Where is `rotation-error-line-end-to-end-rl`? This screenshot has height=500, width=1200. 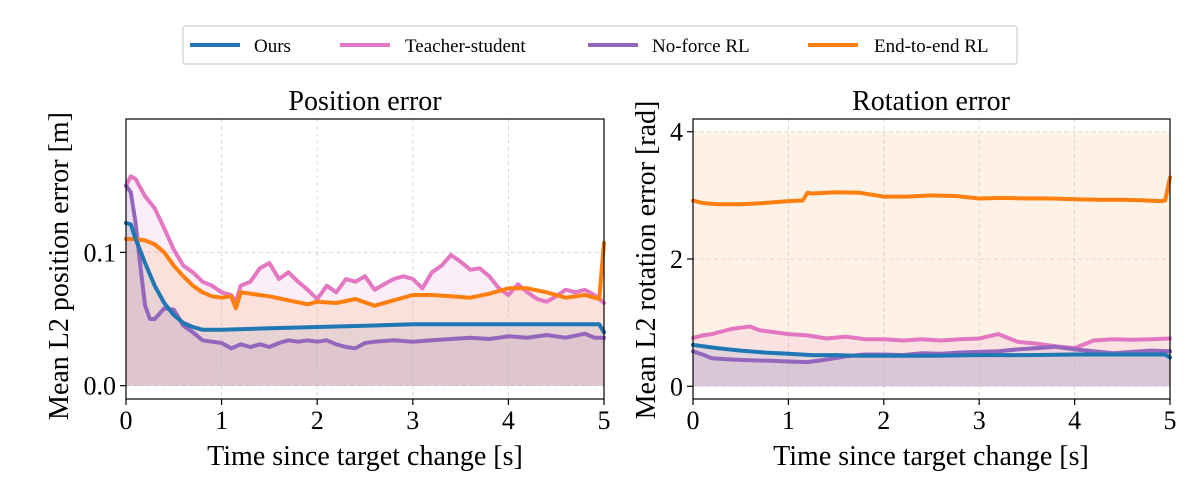
rotation-error-line-end-to-end-rl is located at coordinates (931, 191).